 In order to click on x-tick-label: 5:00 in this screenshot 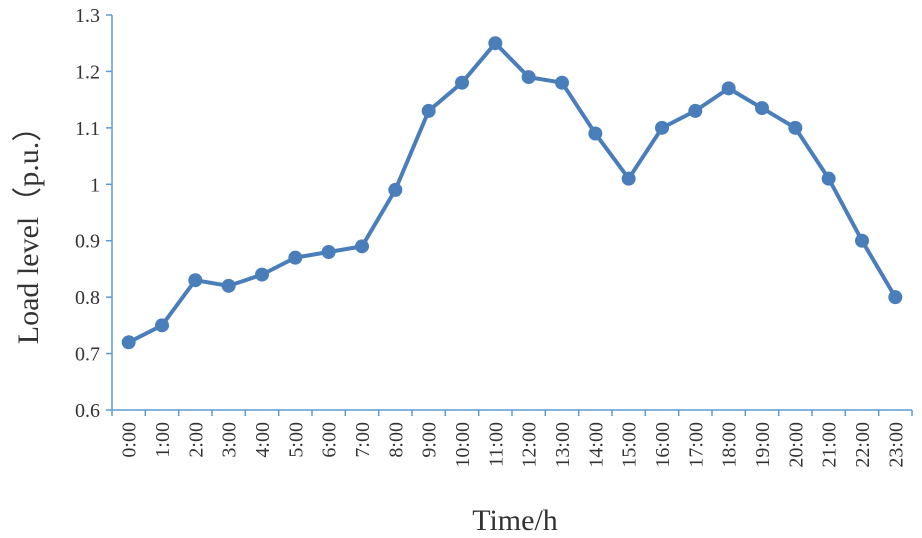, I will do `click(296, 440)`.